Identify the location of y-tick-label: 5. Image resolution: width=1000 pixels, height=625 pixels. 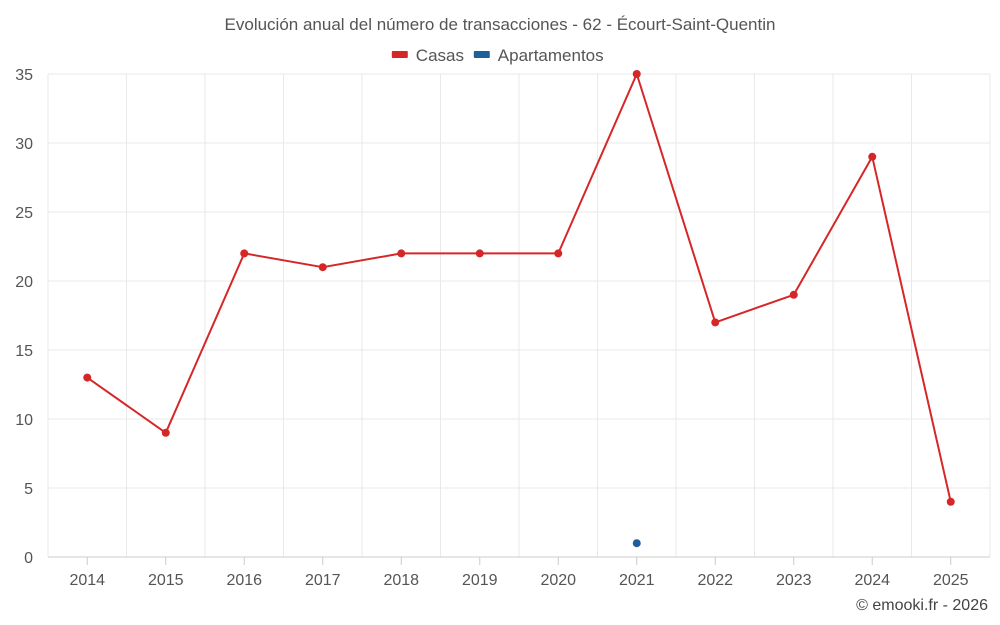
(28, 489).